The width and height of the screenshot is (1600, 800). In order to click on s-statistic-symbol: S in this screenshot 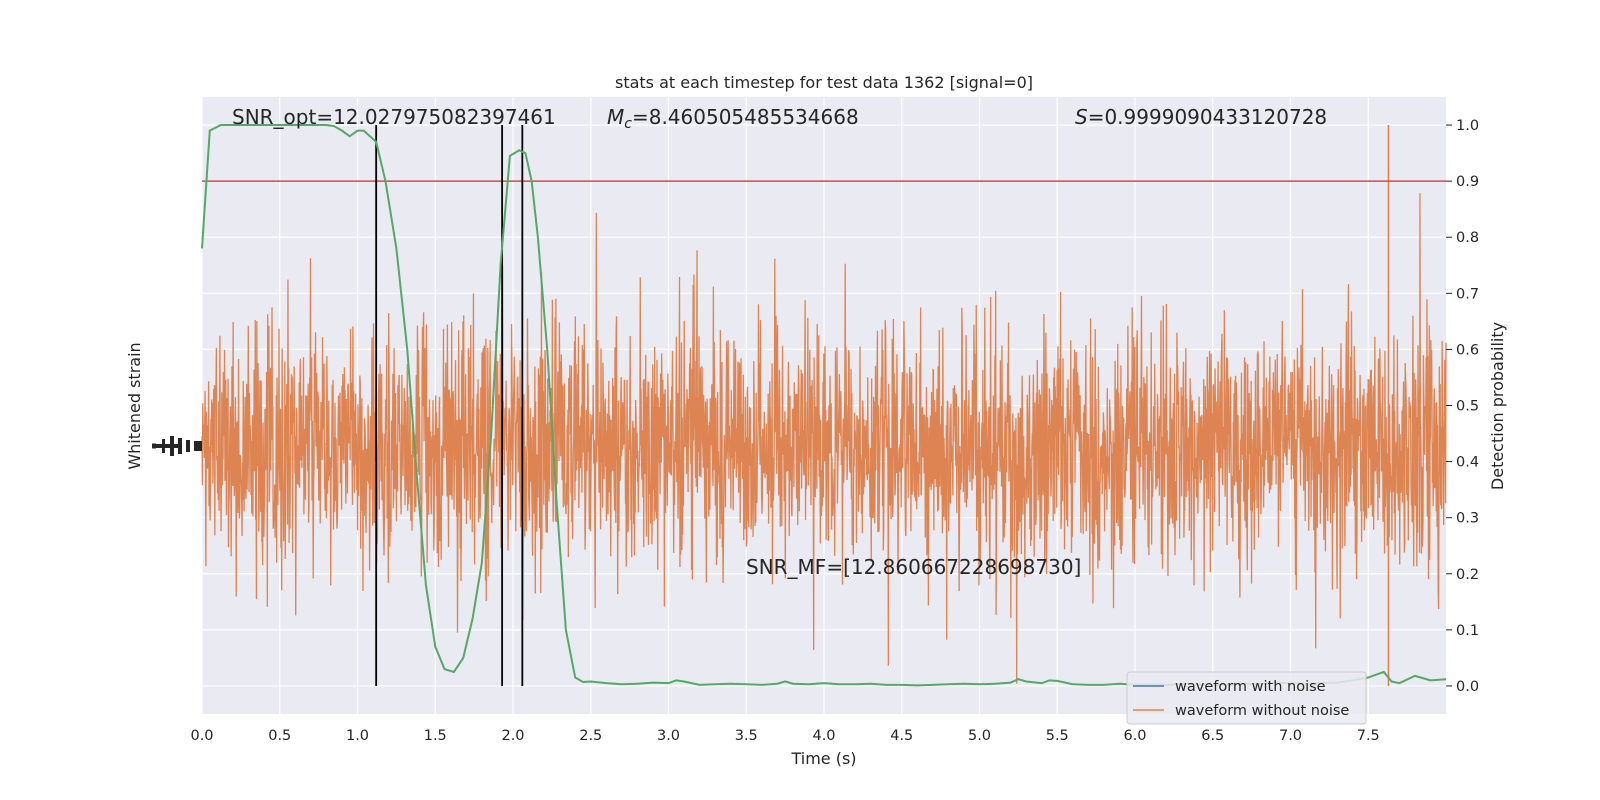, I will do `click(1081, 117)`.